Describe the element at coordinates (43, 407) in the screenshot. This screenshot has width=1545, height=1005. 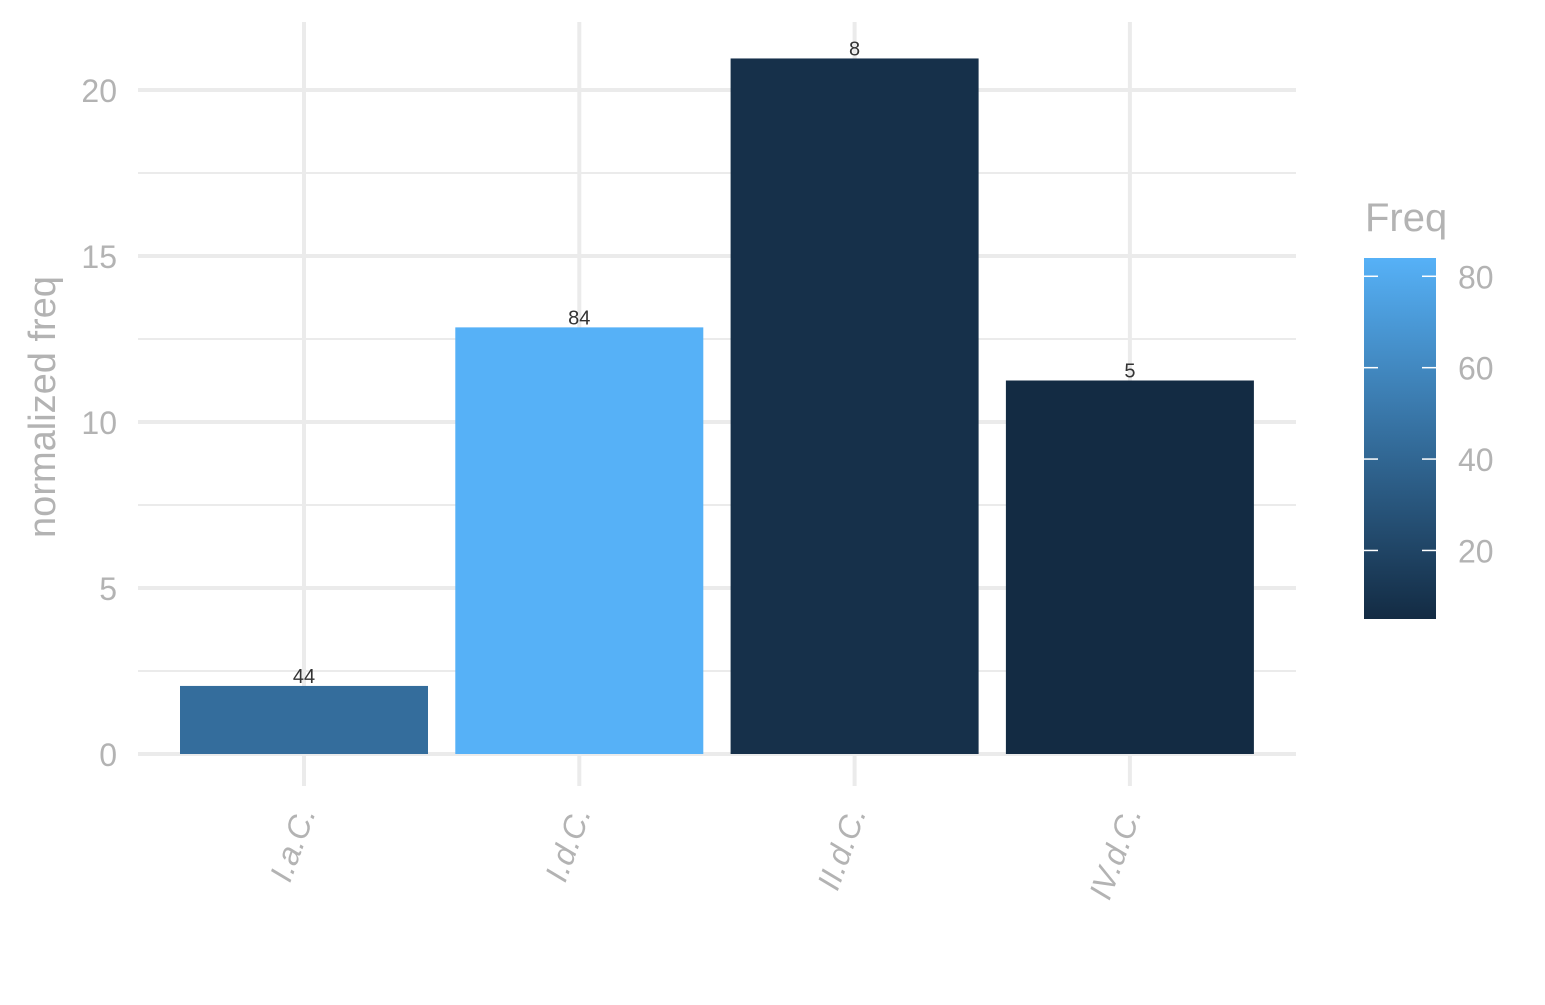
I see `y-axis-title: normalized freq` at that location.